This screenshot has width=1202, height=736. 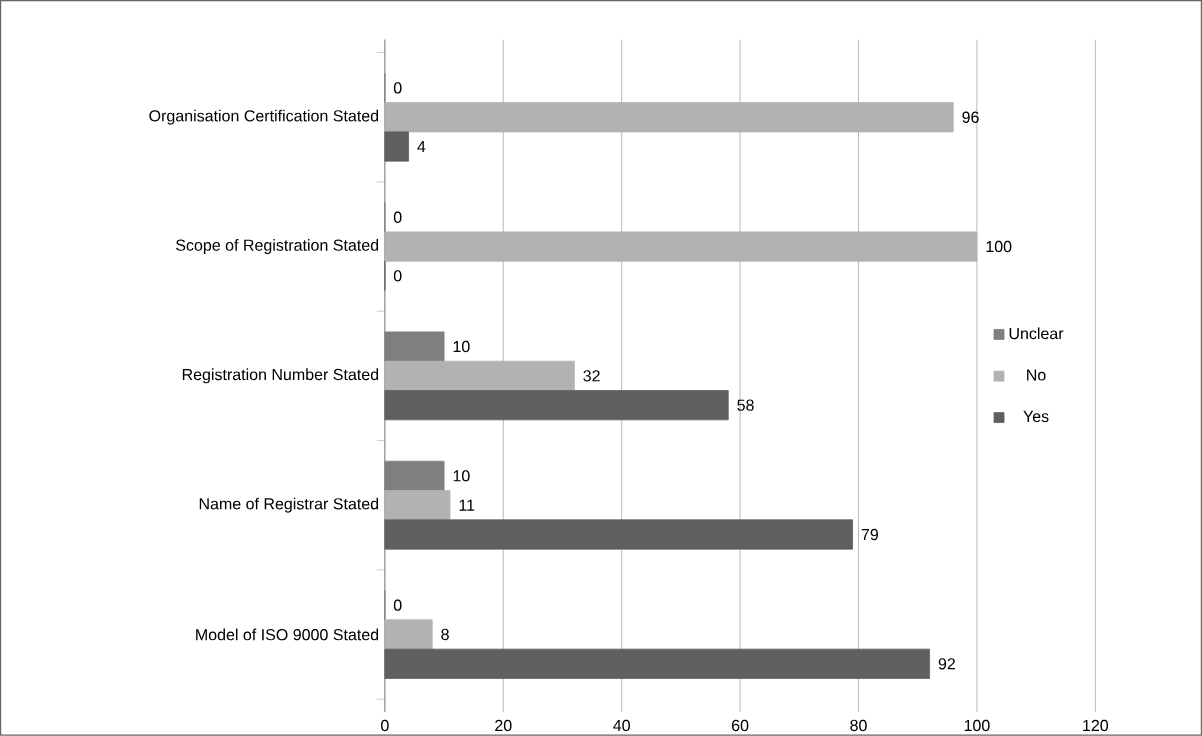 What do you see at coordinates (1036, 333) in the screenshot?
I see `legend-label: Unclear` at bounding box center [1036, 333].